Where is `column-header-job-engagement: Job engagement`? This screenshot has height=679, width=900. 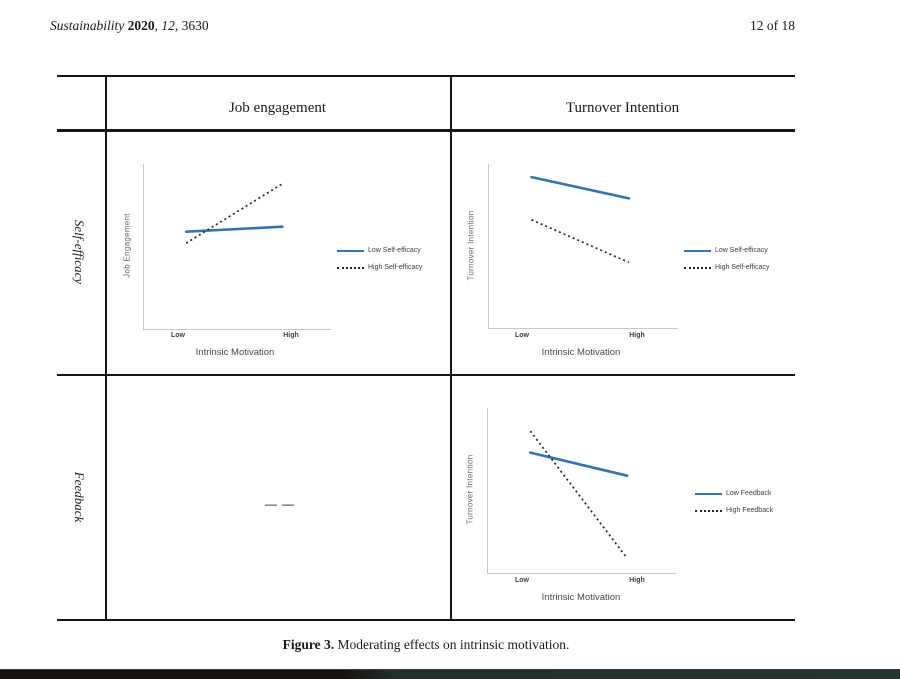 column-header-job-engagement: Job engagement is located at coordinates (277, 108).